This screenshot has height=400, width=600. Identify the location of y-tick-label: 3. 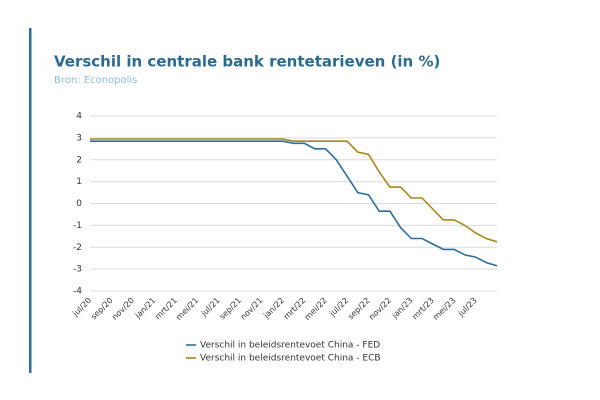
(79, 138).